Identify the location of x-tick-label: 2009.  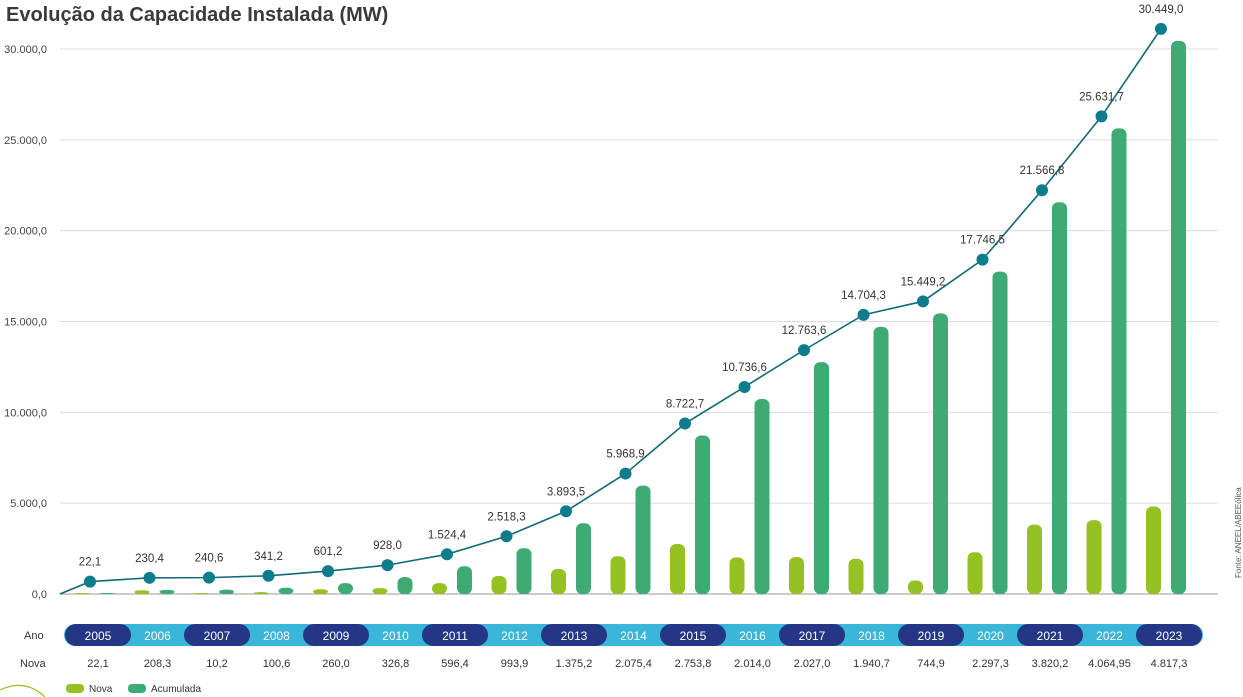
(336, 636).